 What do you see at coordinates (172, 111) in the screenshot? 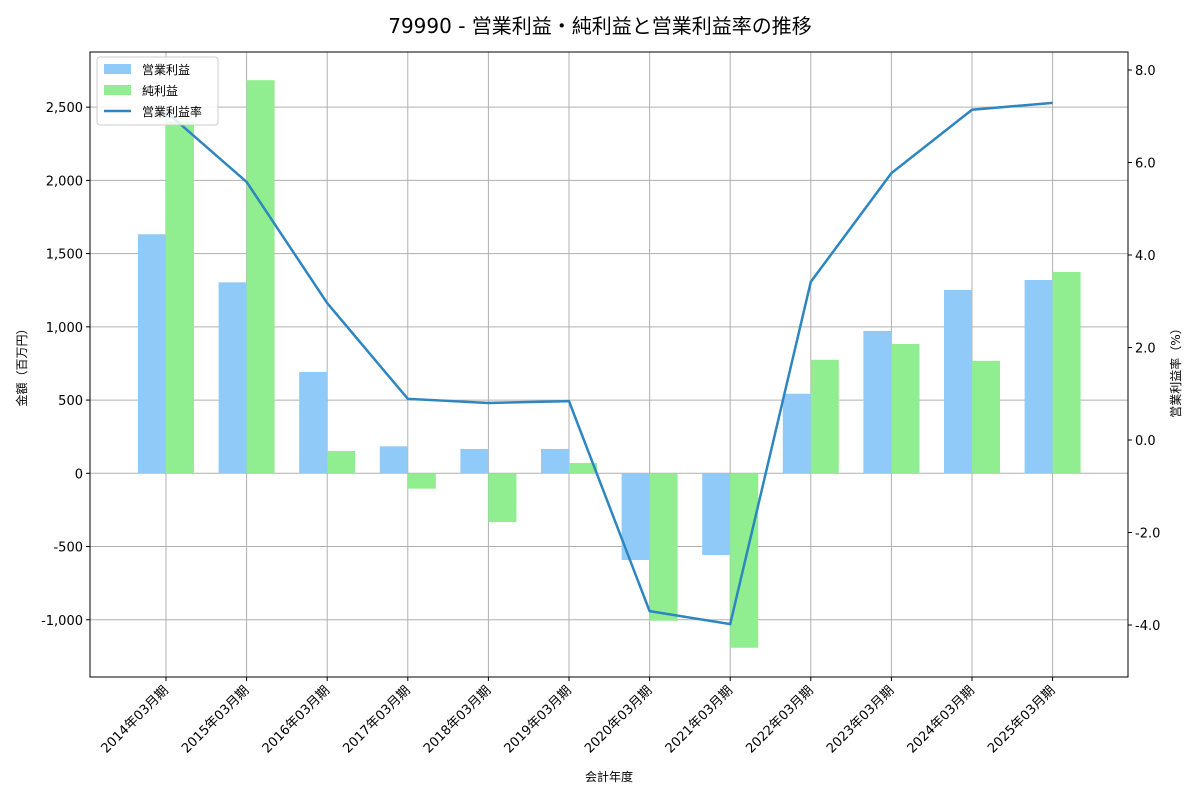
I see `legend-label: 営業利益率` at bounding box center [172, 111].